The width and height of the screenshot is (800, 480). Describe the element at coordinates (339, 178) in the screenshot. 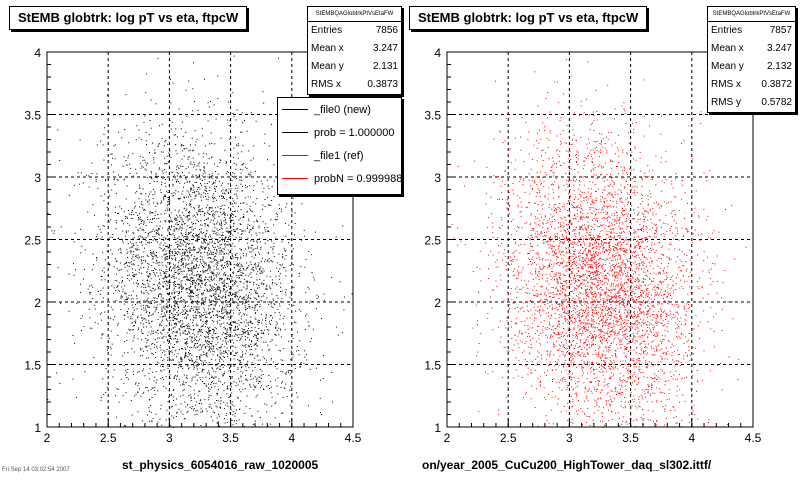

I see `legend-entry-probn: probN = 0.999988` at that location.